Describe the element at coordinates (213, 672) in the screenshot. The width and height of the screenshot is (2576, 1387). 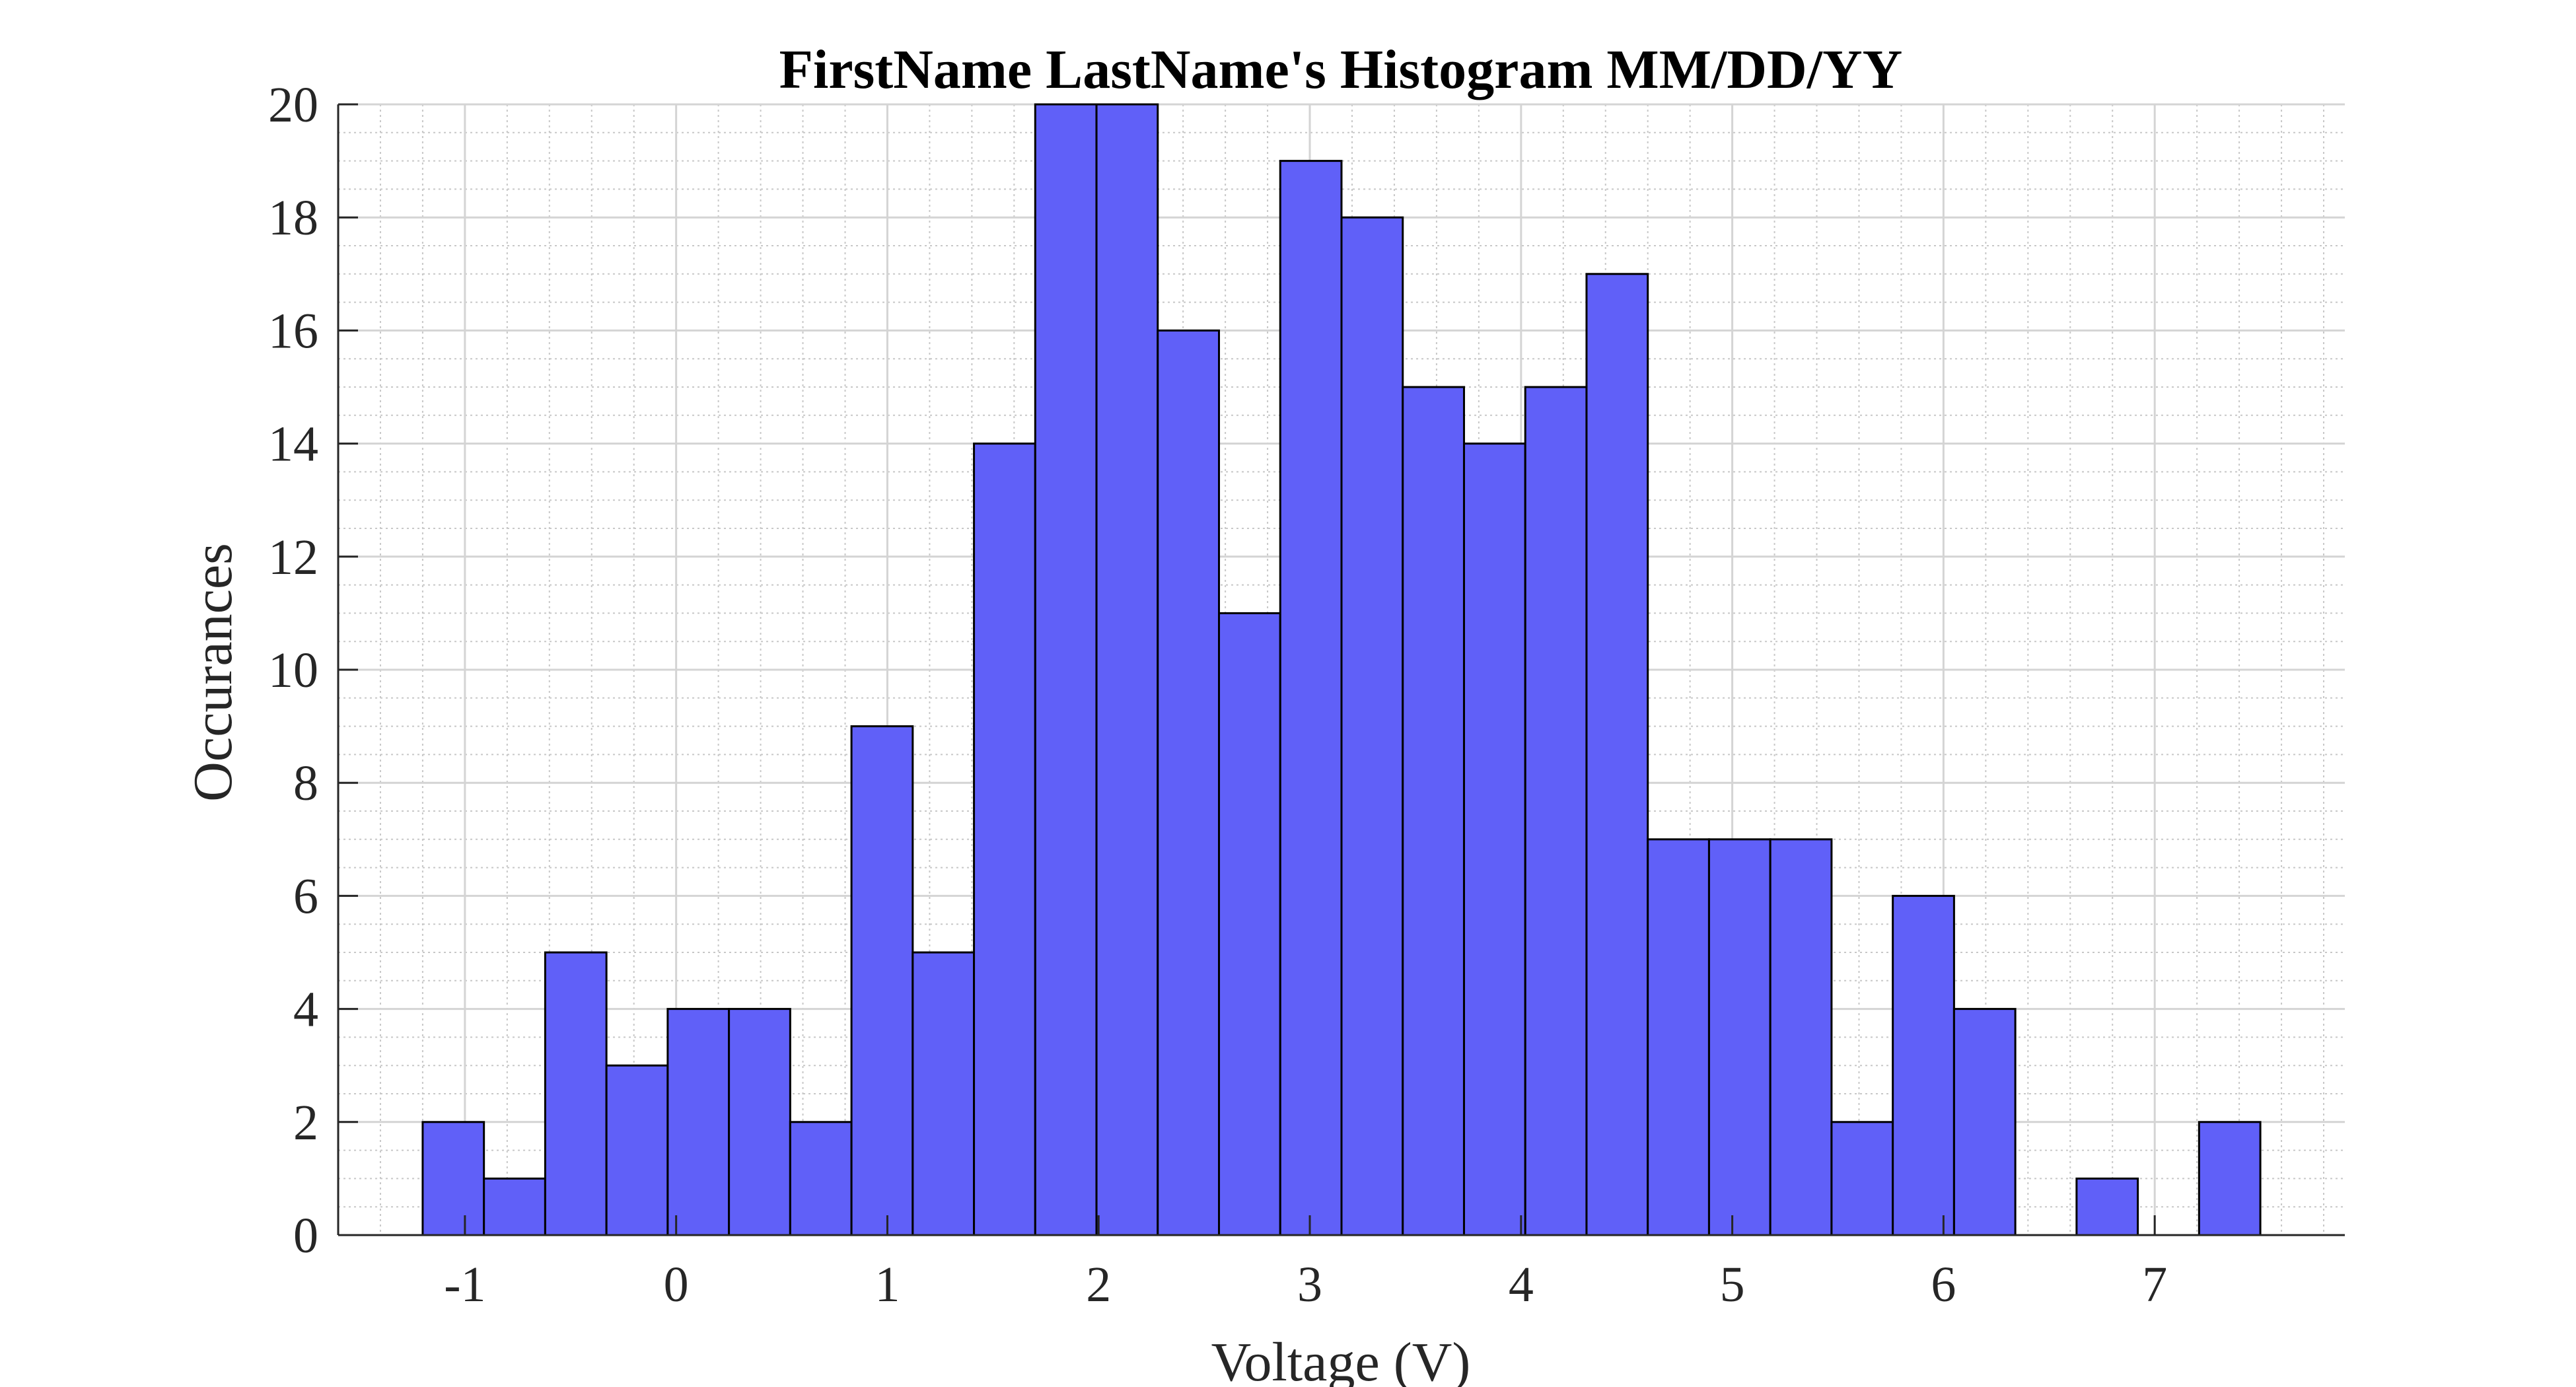
I see `y-axis-label: Occurances` at that location.